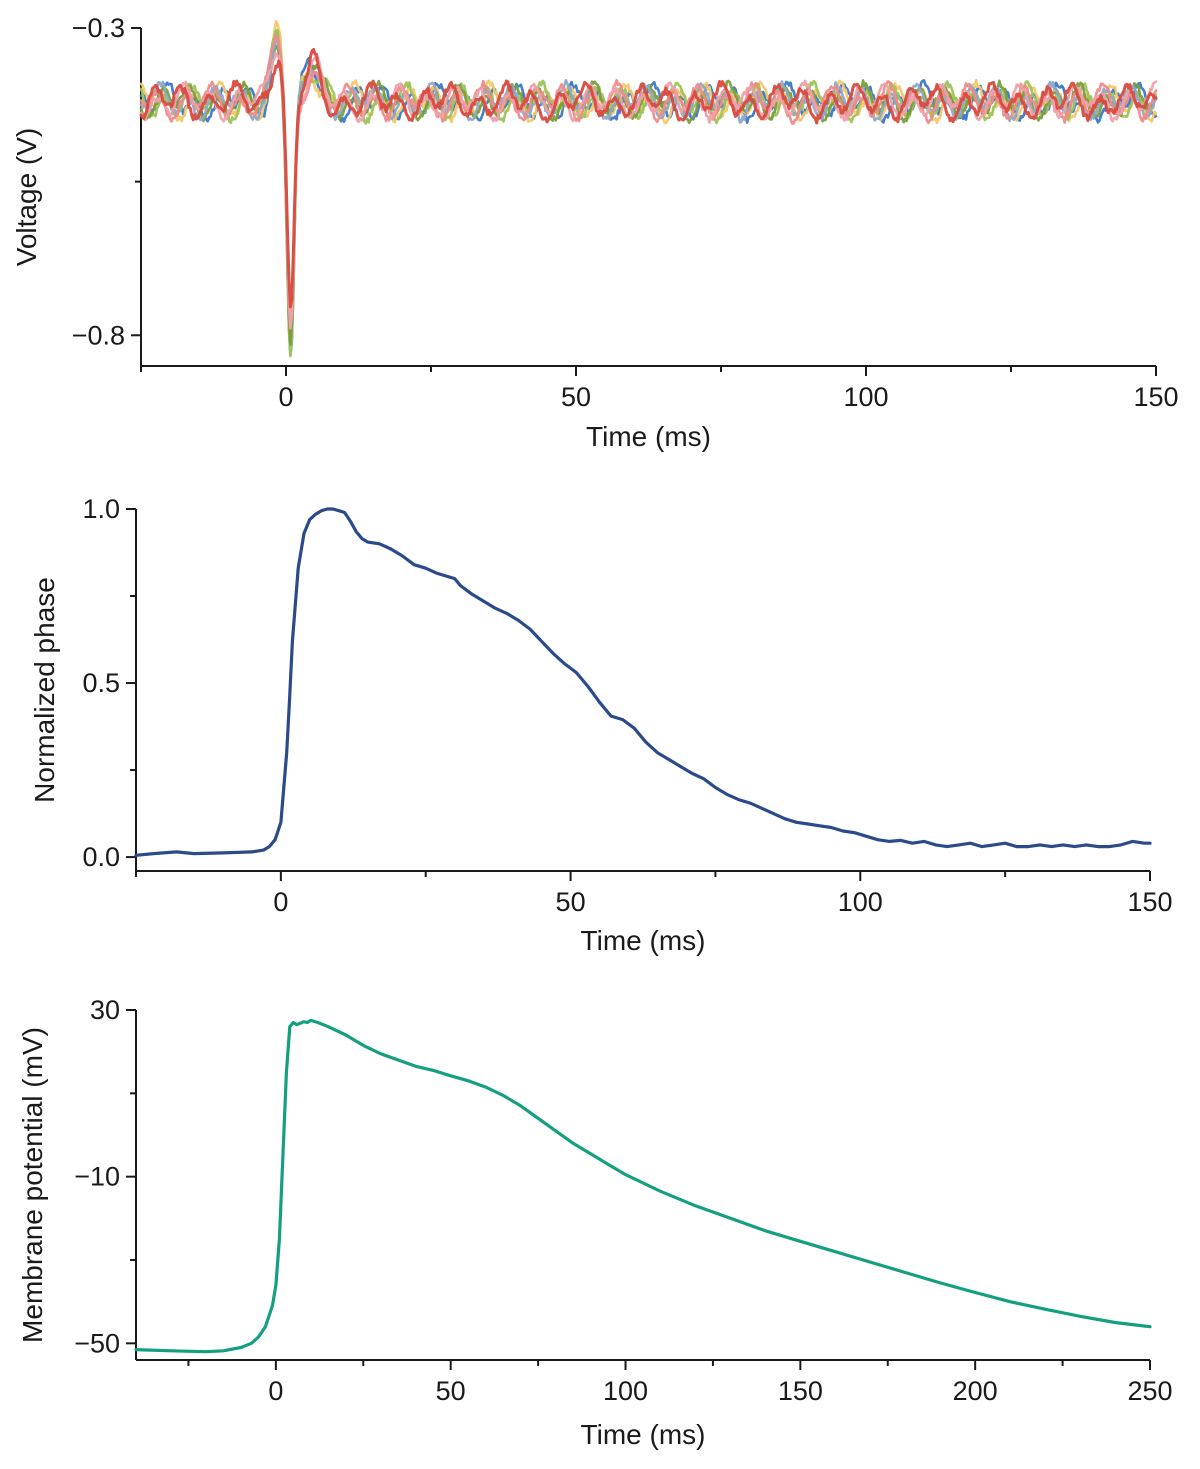 Image resolution: width=1200 pixels, height=1469 pixels. Describe the element at coordinates (101, 509) in the screenshot. I see `y-tick-label: 1.0` at that location.